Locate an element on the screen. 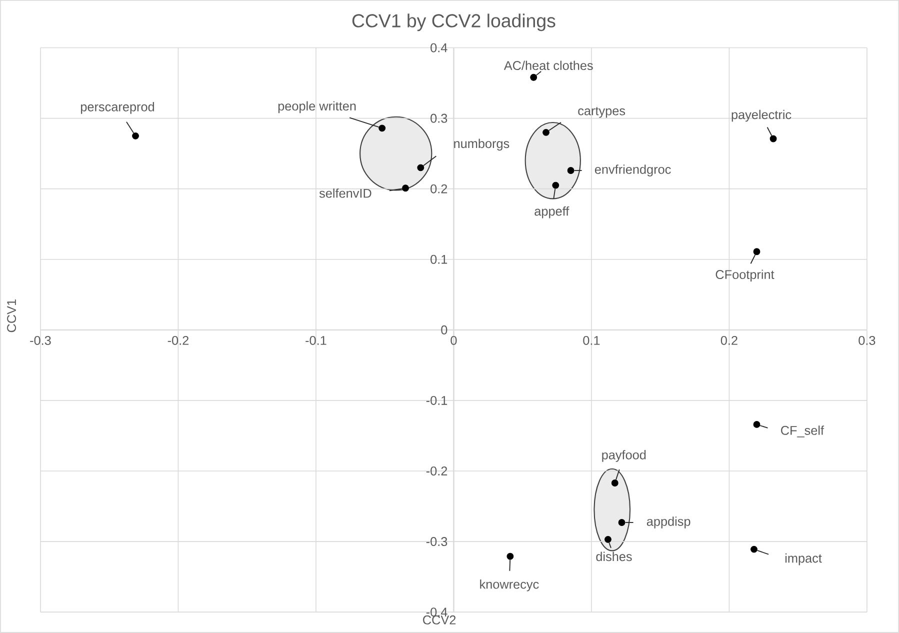 This screenshot has height=633, width=899. y-tick-label: -0.4 is located at coordinates (437, 612).